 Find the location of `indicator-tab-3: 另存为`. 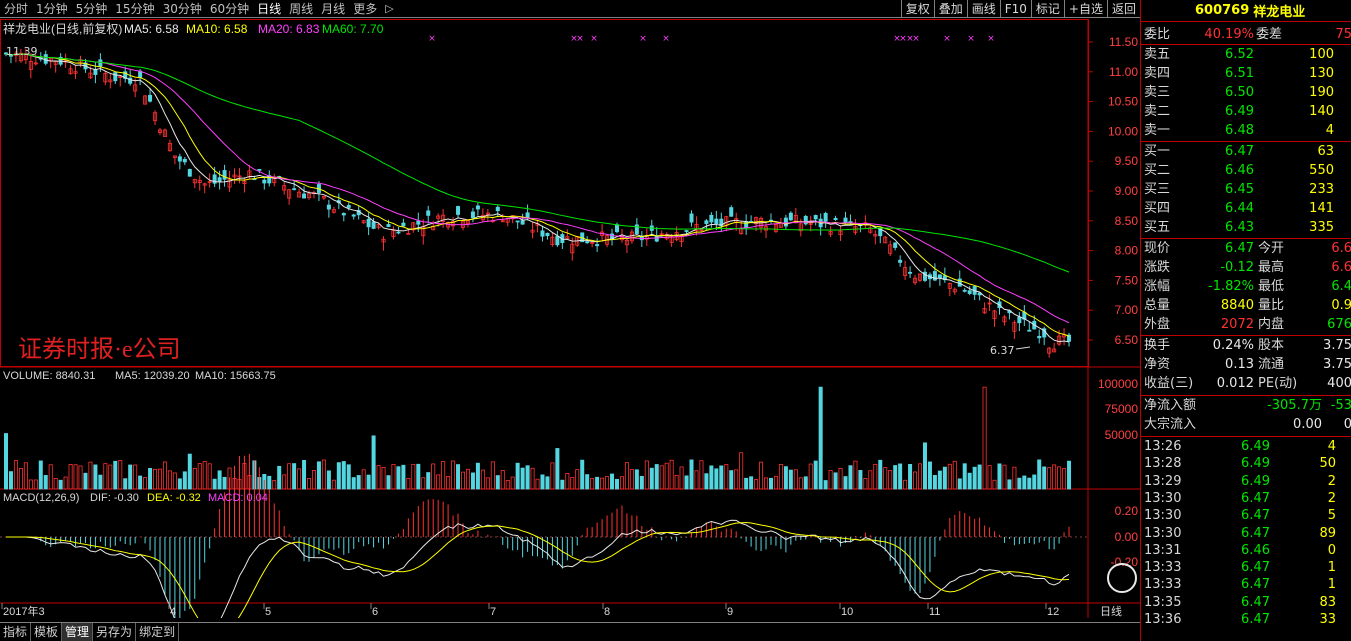

indicator-tab-3: 另存为 is located at coordinates (115, 632).